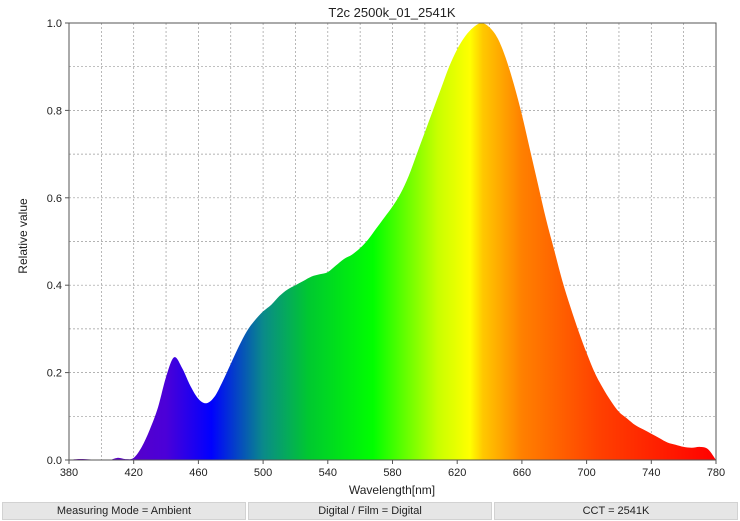 This screenshot has width=740, height=521. What do you see at coordinates (54, 24) in the screenshot?
I see `y-tick-label: 1.0` at bounding box center [54, 24].